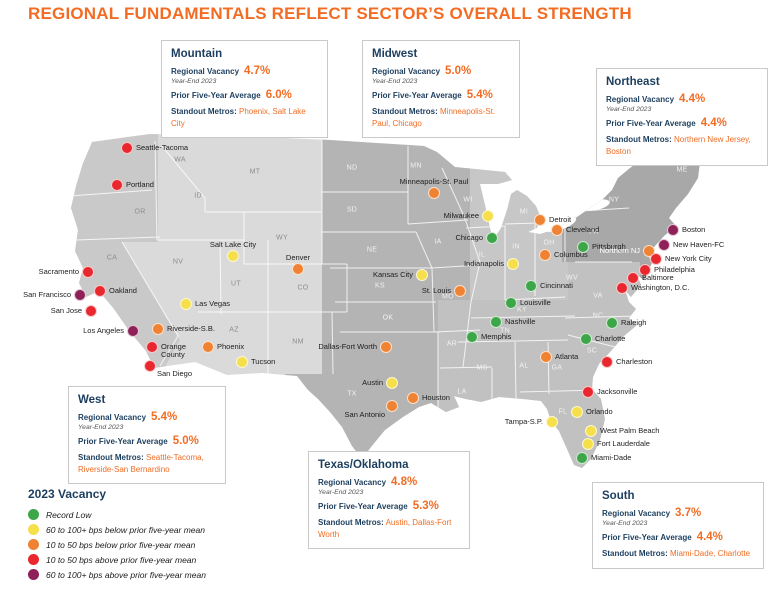  I want to click on state-label-mn: MN, so click(416, 166).